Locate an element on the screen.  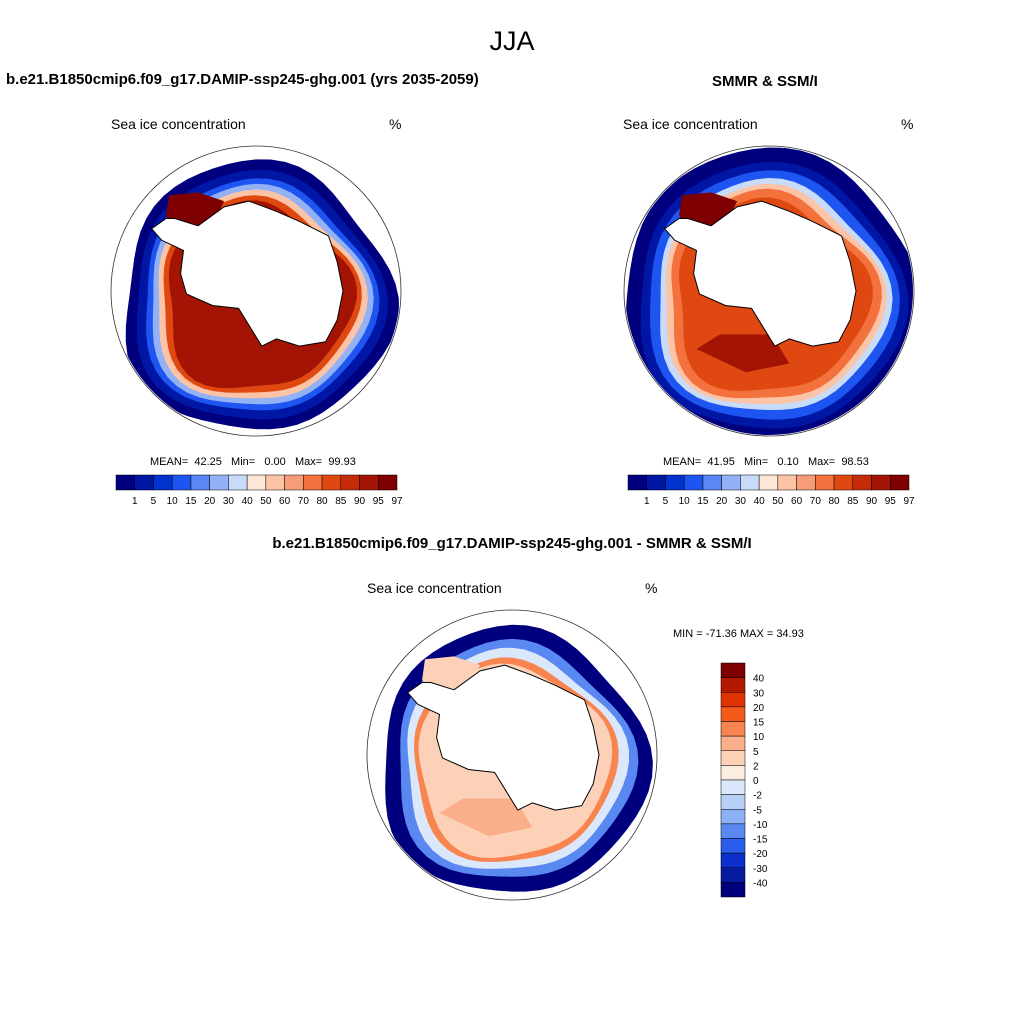
panel-2-map is located at coordinates (769, 291).